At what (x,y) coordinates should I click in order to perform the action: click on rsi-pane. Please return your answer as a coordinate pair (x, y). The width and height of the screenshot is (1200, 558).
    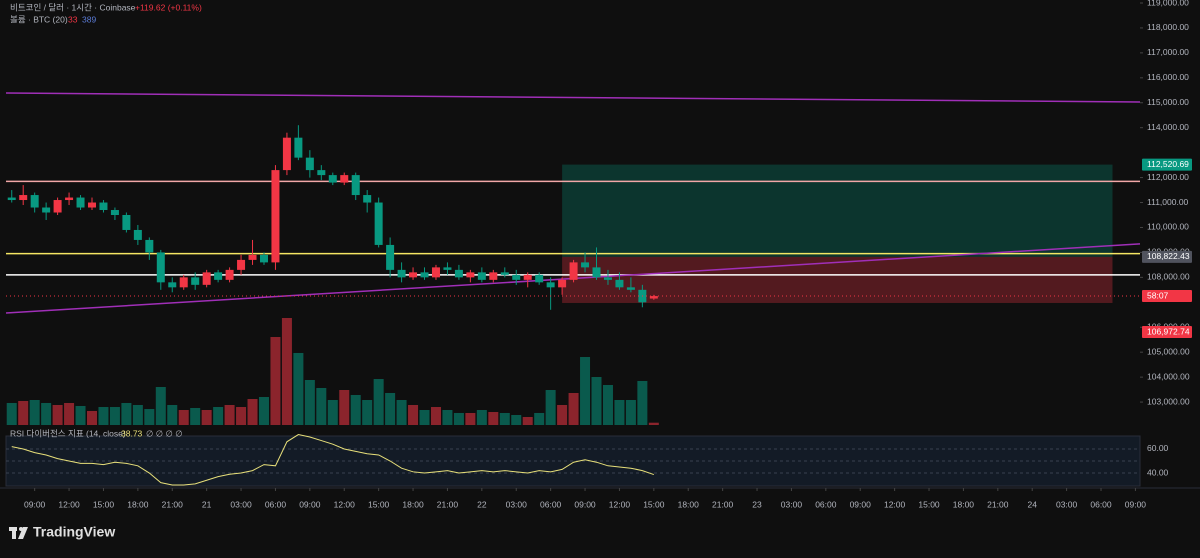
    Looking at the image, I should click on (573, 461).